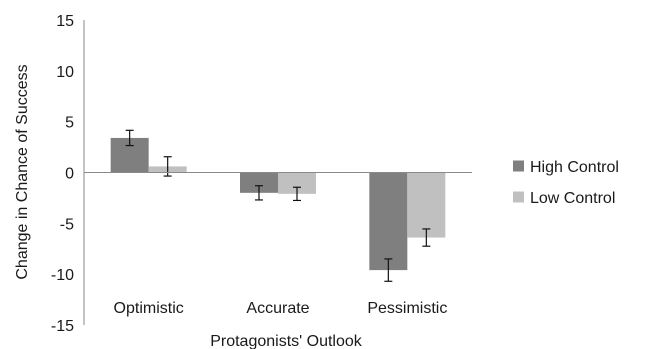  I want to click on y-tick-label: 0, so click(69, 174).